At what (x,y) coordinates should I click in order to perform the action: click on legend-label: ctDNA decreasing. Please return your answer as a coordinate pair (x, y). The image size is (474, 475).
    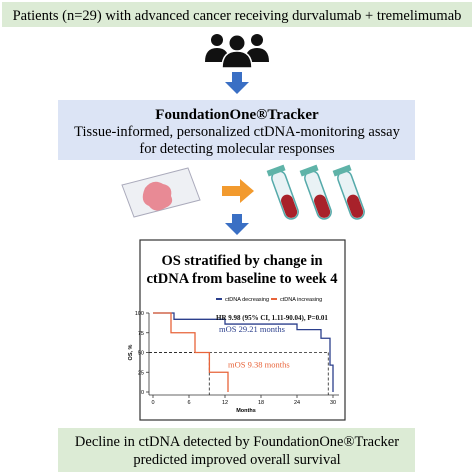
    Looking at the image, I should click on (247, 300).